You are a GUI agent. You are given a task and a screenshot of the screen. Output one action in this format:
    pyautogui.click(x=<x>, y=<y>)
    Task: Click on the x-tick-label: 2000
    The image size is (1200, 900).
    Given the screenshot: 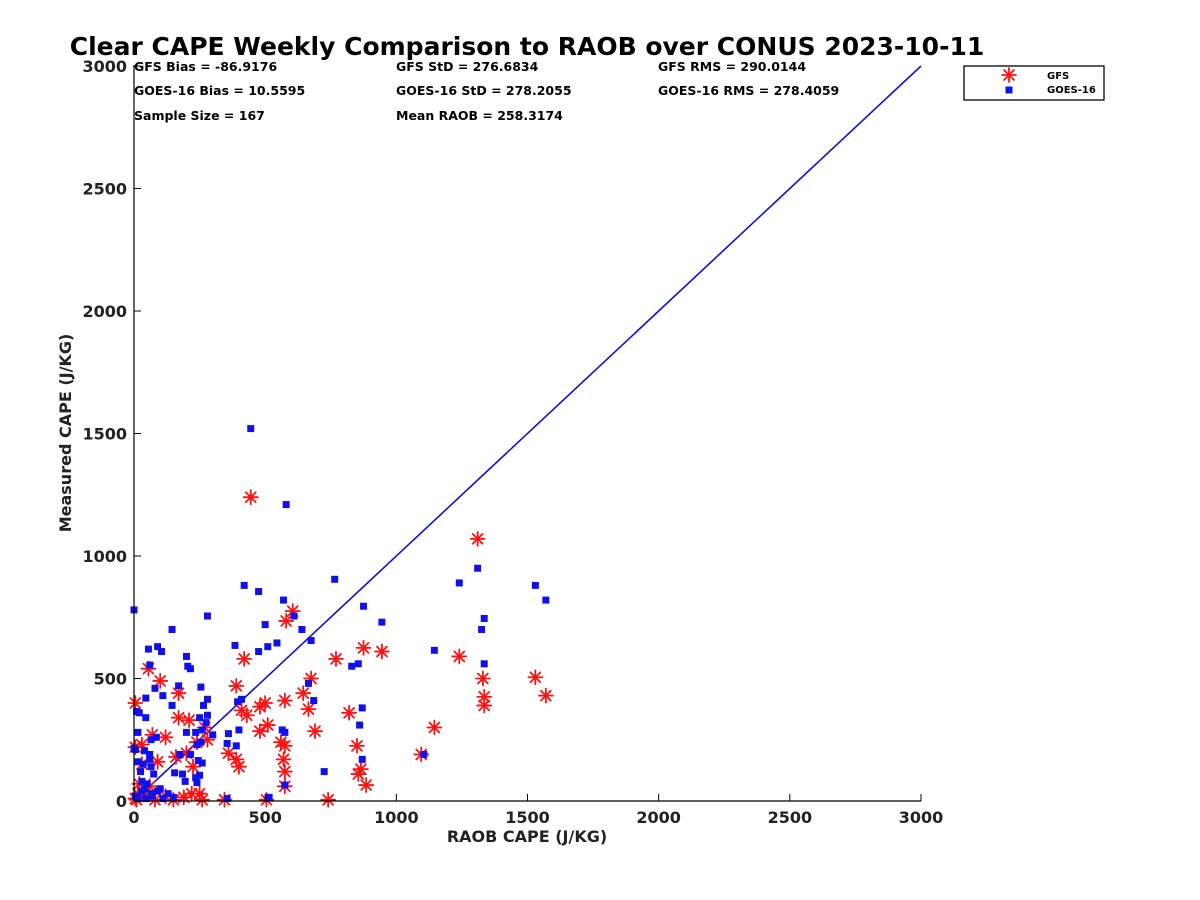 What is the action you would take?
    pyautogui.click(x=658, y=817)
    